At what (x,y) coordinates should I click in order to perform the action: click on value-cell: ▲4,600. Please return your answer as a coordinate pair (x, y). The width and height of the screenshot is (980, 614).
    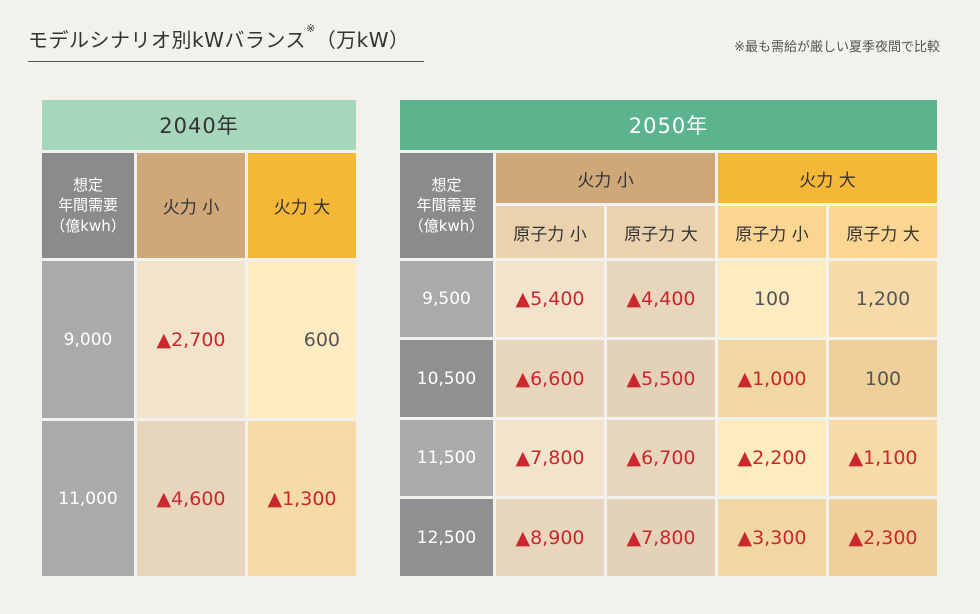
    Looking at the image, I should click on (191, 498).